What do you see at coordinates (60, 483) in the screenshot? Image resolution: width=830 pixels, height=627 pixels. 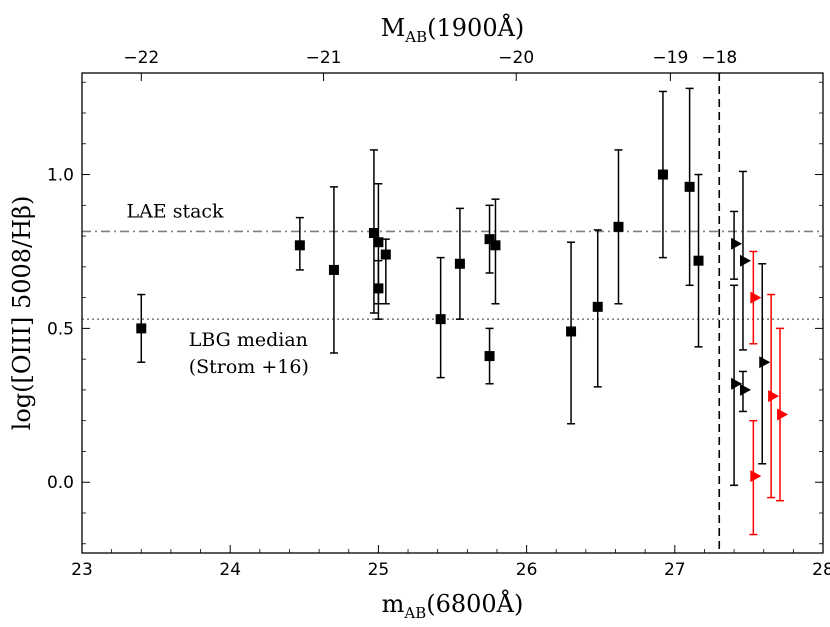 I see `y-tick-label: 0.0` at bounding box center [60, 483].